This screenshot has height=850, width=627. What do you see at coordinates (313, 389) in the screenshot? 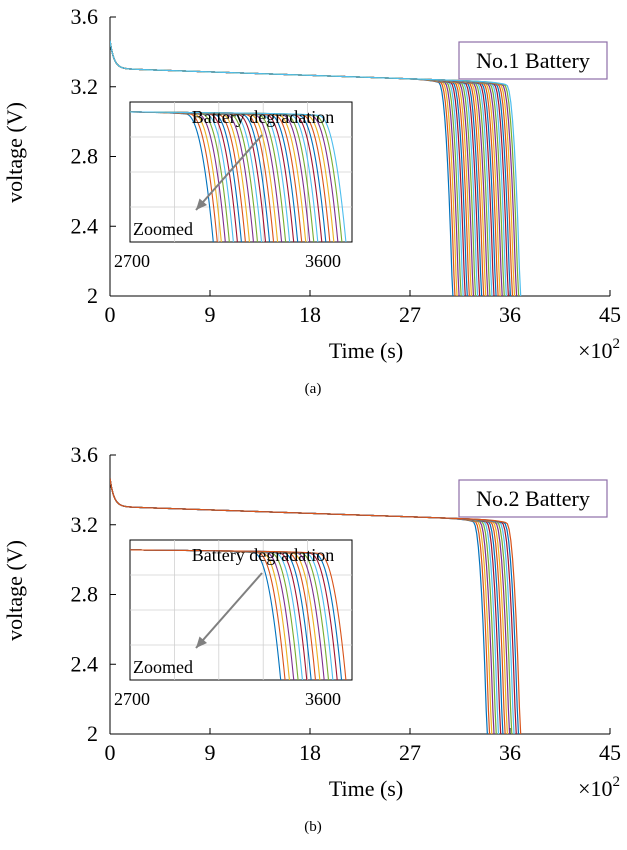
I see `panel-caption: (a)` at bounding box center [313, 389].